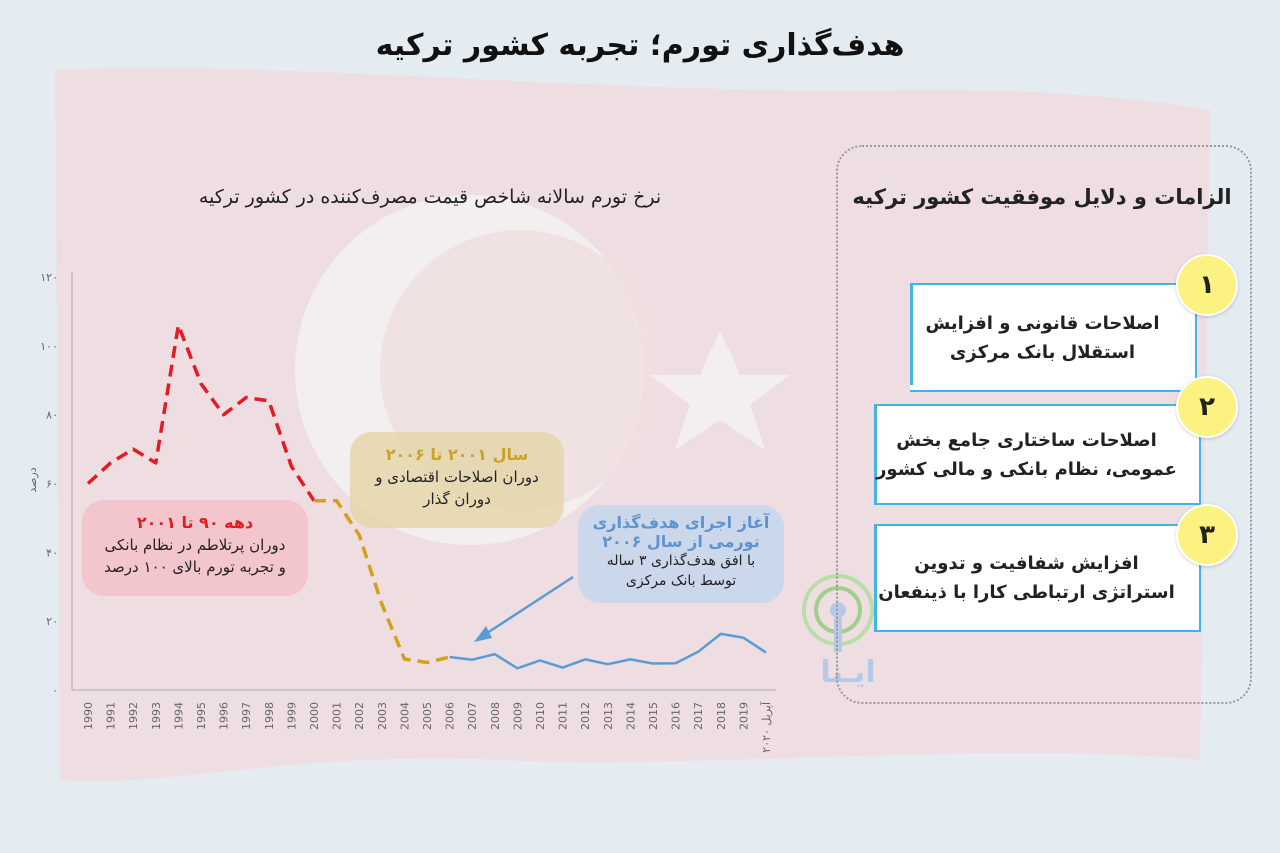  What do you see at coordinates (291, 716) in the screenshot?
I see `x-tick-label: 1999` at bounding box center [291, 716].